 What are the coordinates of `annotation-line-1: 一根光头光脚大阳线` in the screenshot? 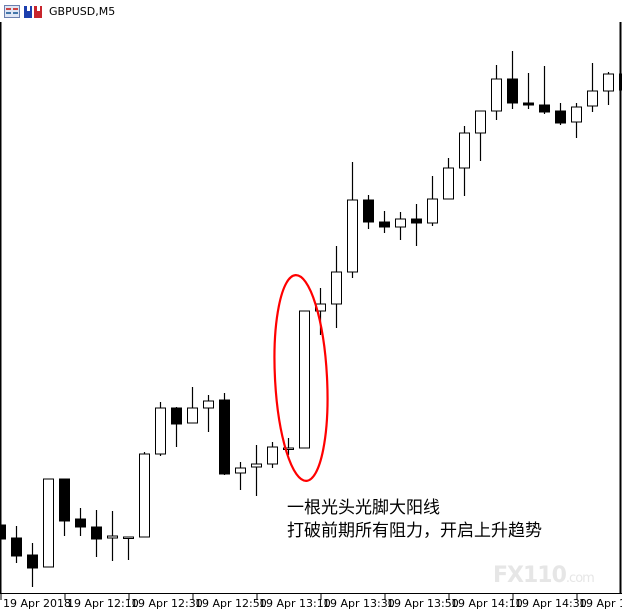 It's located at (363, 508).